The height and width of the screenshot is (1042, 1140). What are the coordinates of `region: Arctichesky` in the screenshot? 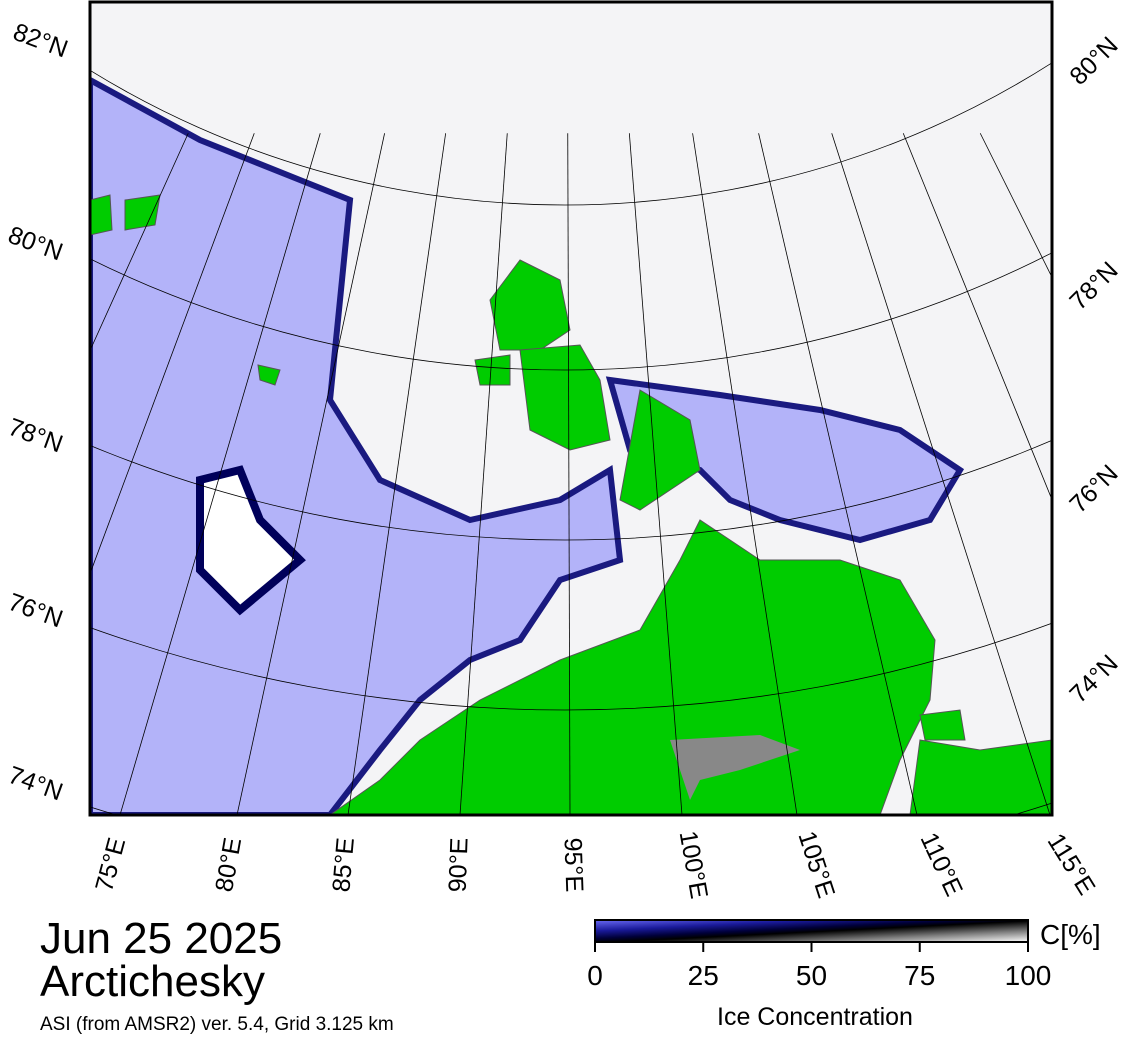 It's located at (152, 981).